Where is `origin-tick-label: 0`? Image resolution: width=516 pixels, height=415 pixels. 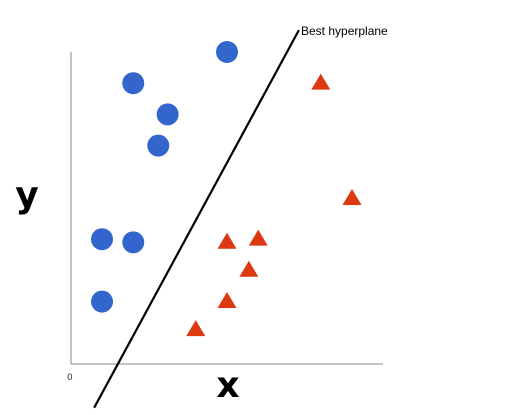
origin-tick-label: 0 is located at coordinates (70, 378).